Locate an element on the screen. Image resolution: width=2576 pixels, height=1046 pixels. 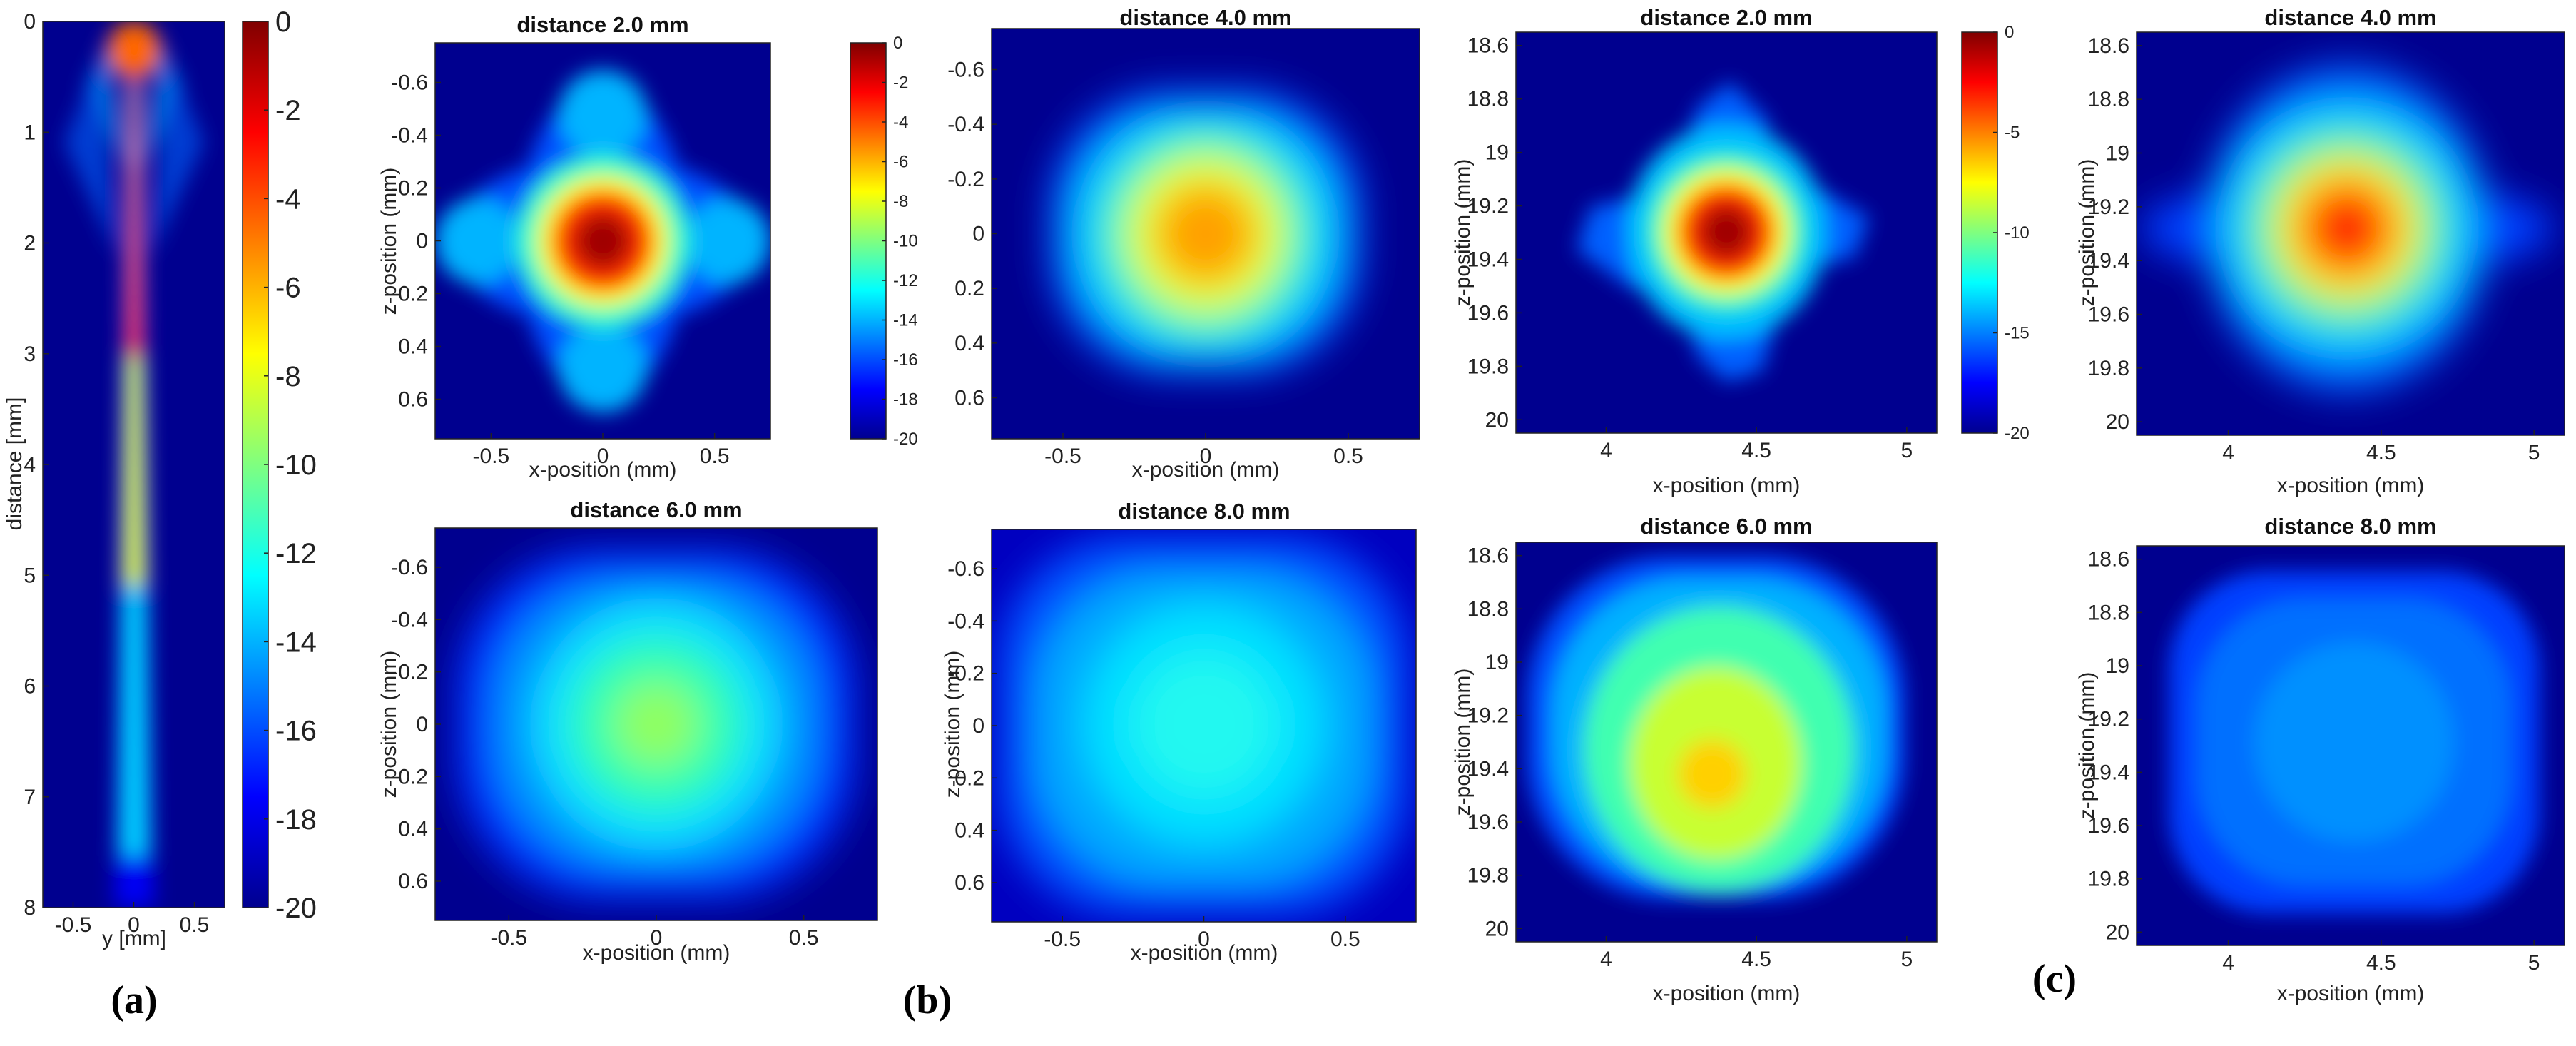
colorbar-tick-label: -4 is located at coordinates (900, 122).